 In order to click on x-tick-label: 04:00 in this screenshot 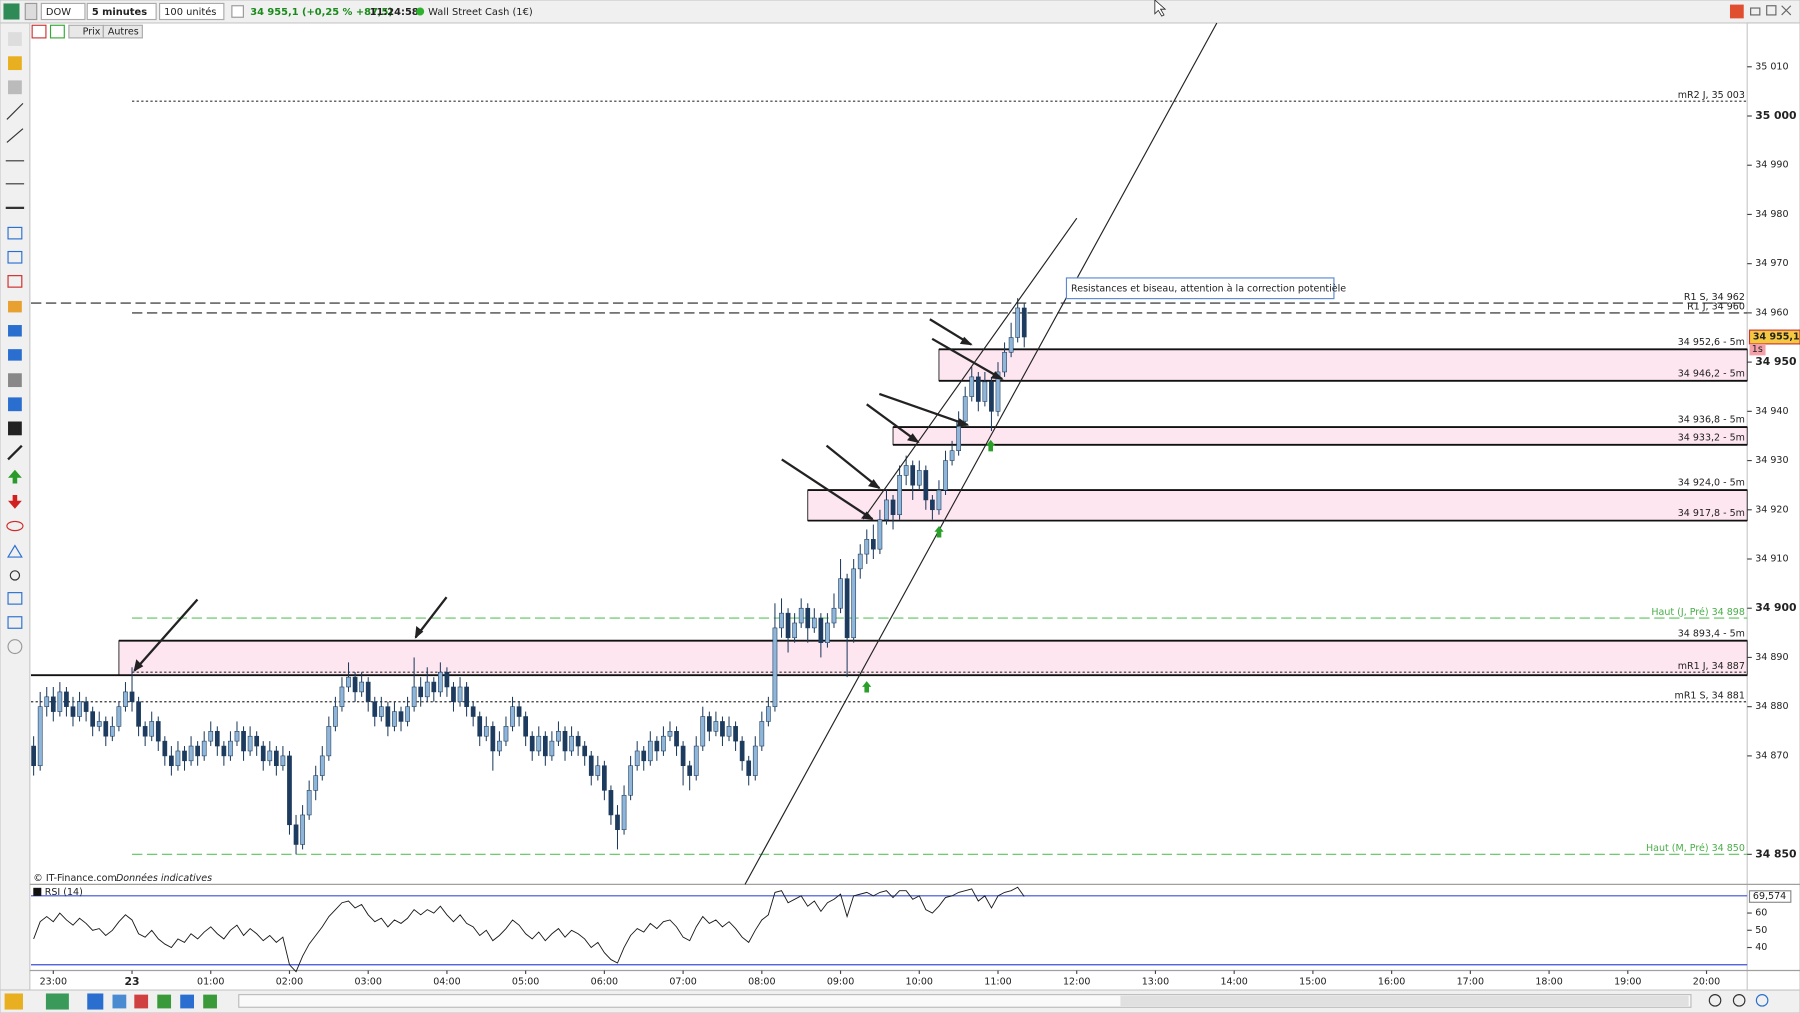, I will do `click(446, 981)`.